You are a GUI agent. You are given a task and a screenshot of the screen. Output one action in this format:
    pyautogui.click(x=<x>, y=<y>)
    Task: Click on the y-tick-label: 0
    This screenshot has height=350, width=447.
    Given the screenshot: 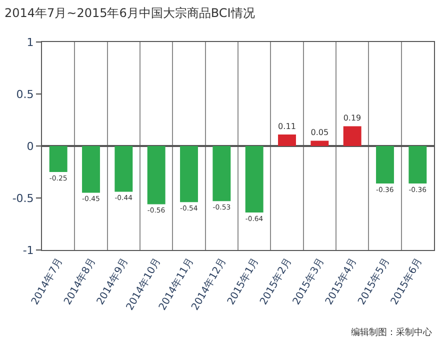 What is the action you would take?
    pyautogui.click(x=30, y=146)
    